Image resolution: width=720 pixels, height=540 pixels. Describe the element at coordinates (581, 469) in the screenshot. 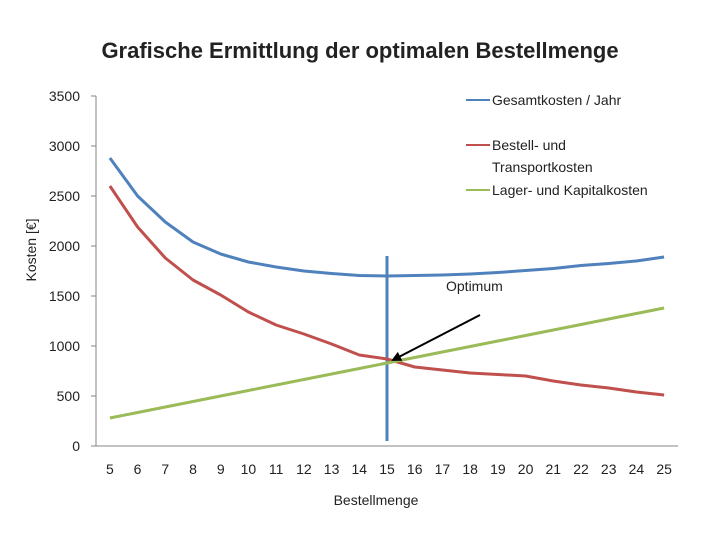

I see `x-tick-label: 22` at that location.